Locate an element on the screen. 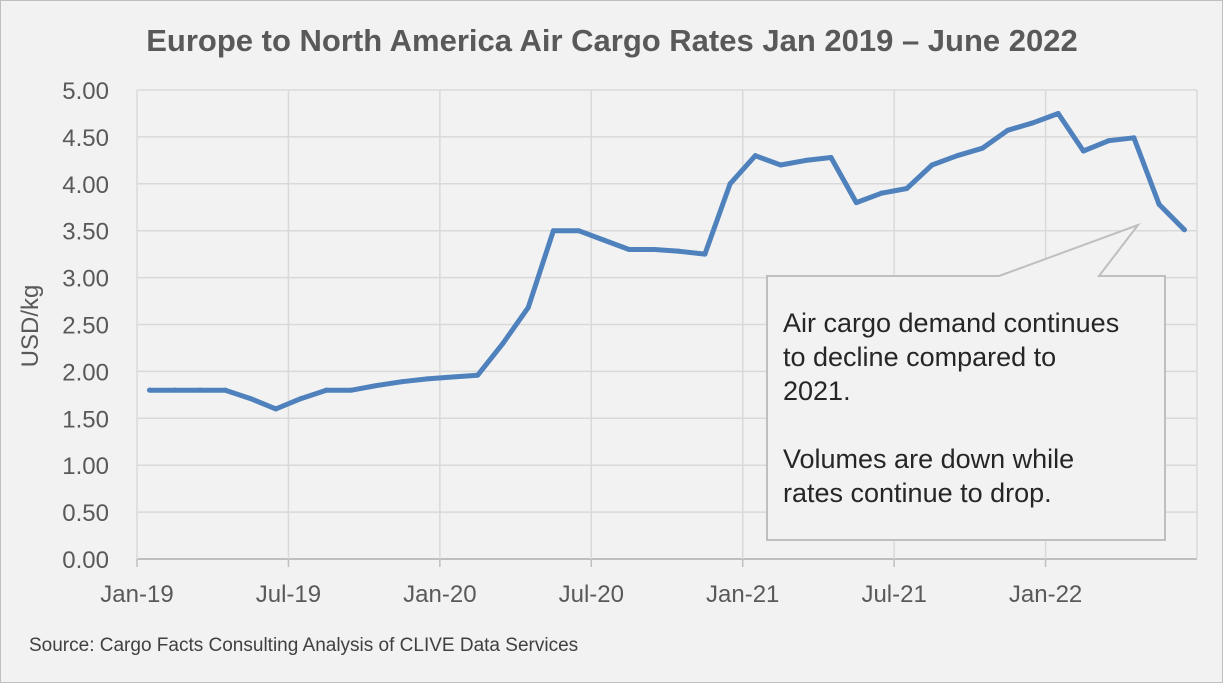 Image resolution: width=1223 pixels, height=683 pixels. y-tick-label: 0.00 is located at coordinates (85, 560).